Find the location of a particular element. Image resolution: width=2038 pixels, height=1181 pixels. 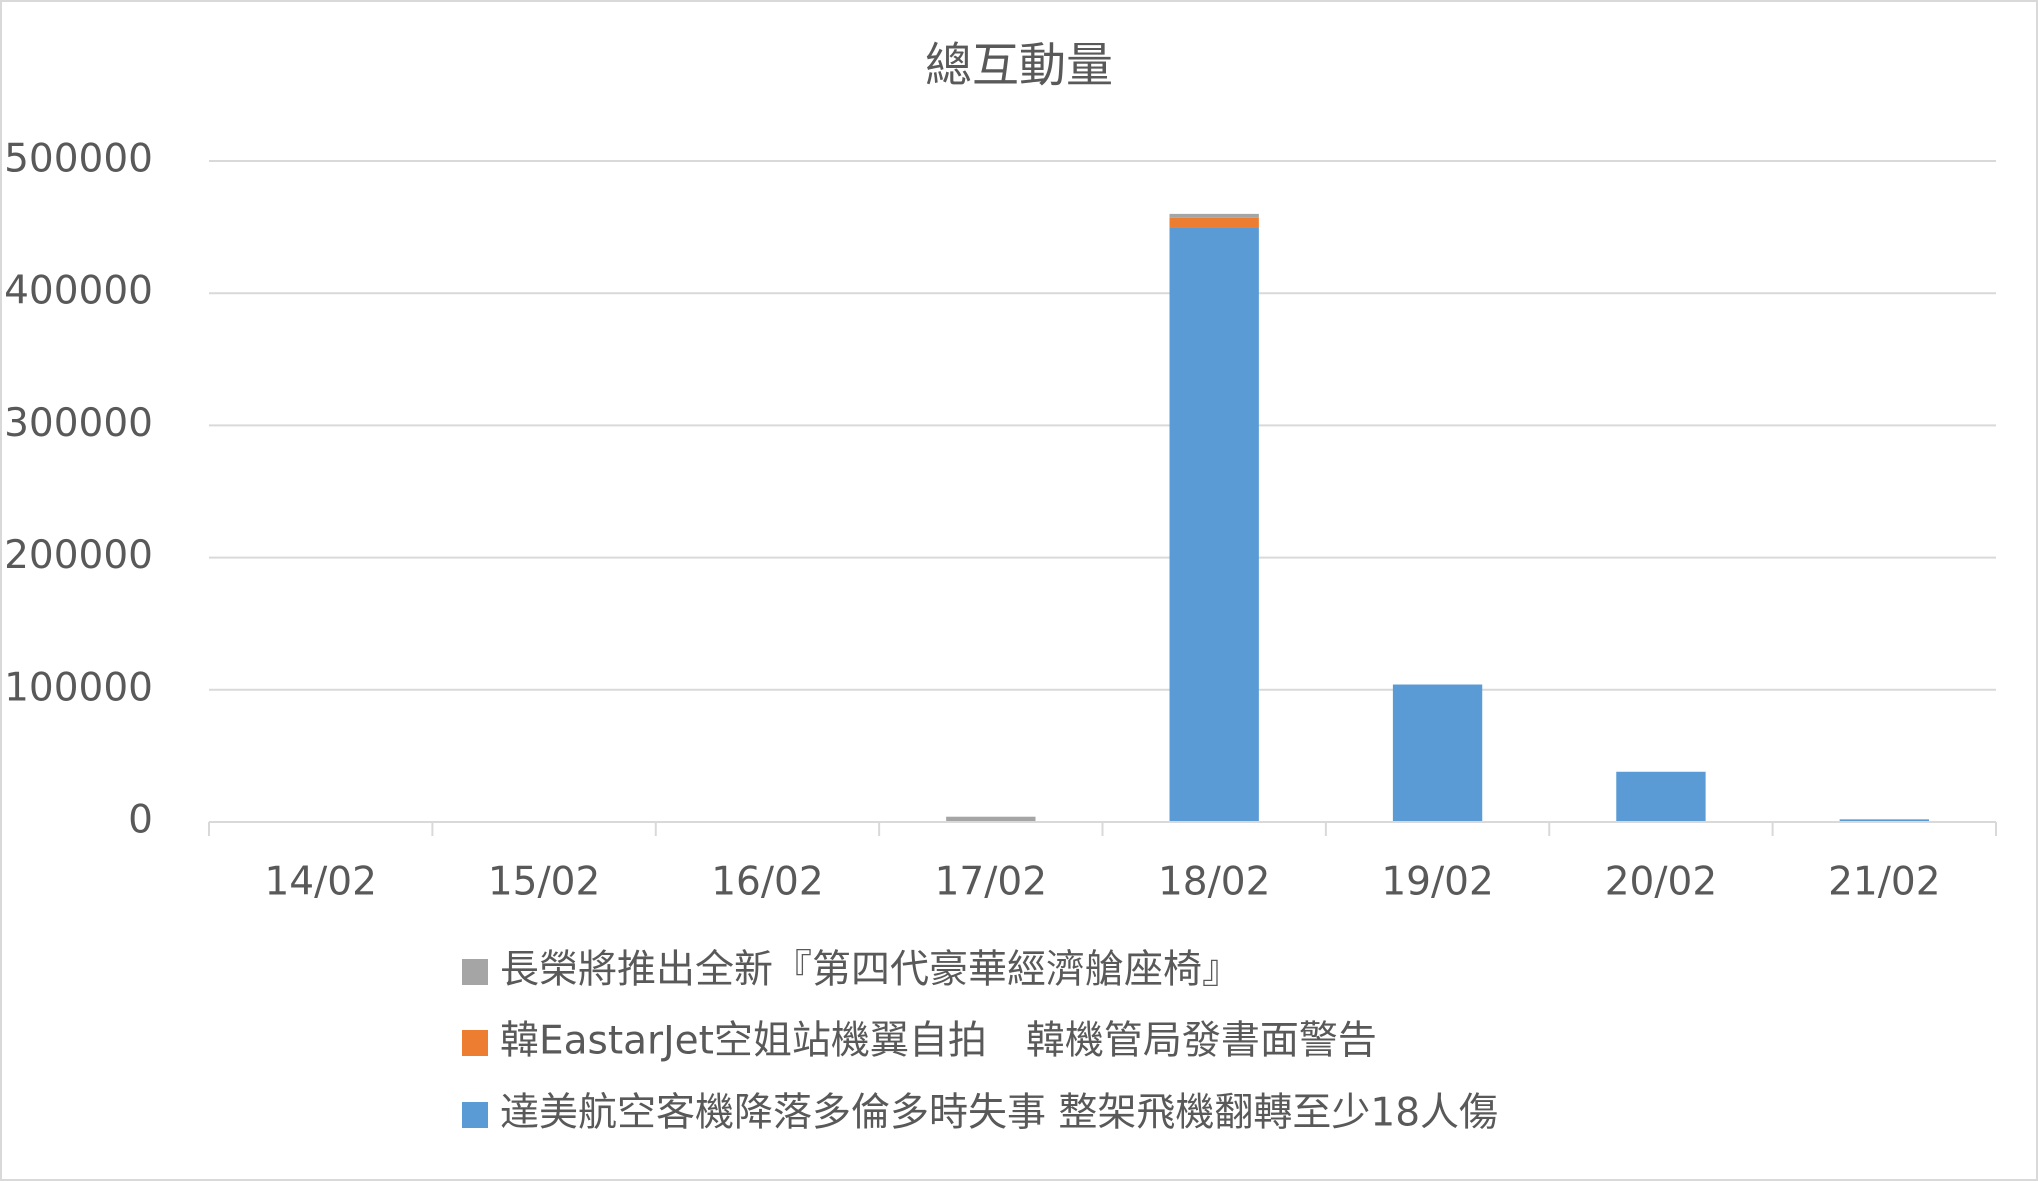

x-tick-label: 15/02 is located at coordinates (544, 882).